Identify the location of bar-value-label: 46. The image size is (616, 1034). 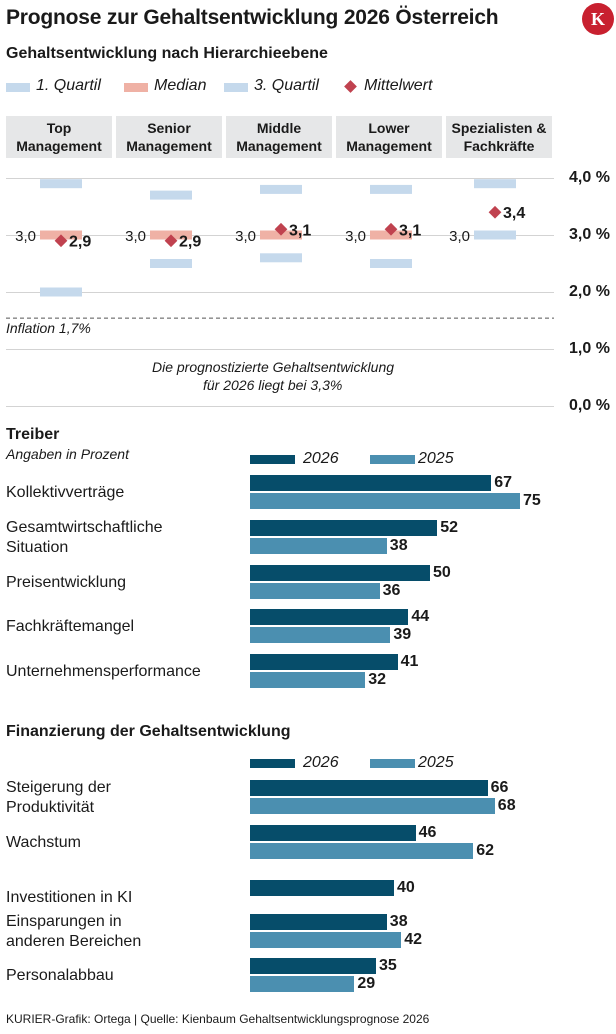
(427, 832).